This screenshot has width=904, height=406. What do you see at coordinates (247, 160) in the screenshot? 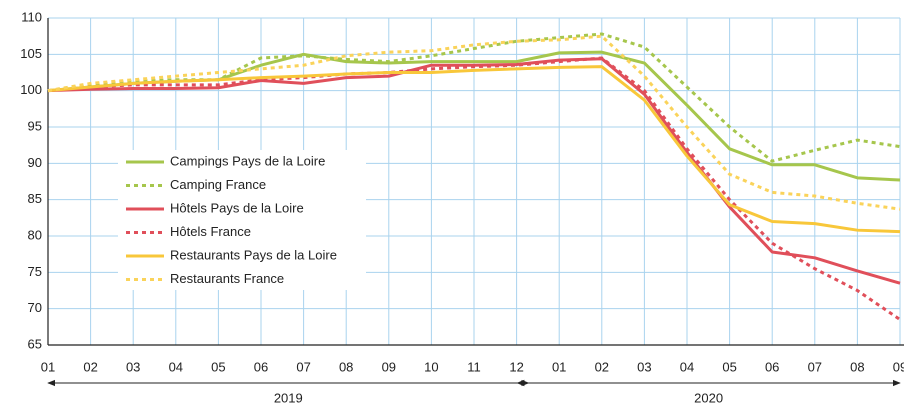
I see `legend-label: Campings Pays de la Loire` at bounding box center [247, 160].